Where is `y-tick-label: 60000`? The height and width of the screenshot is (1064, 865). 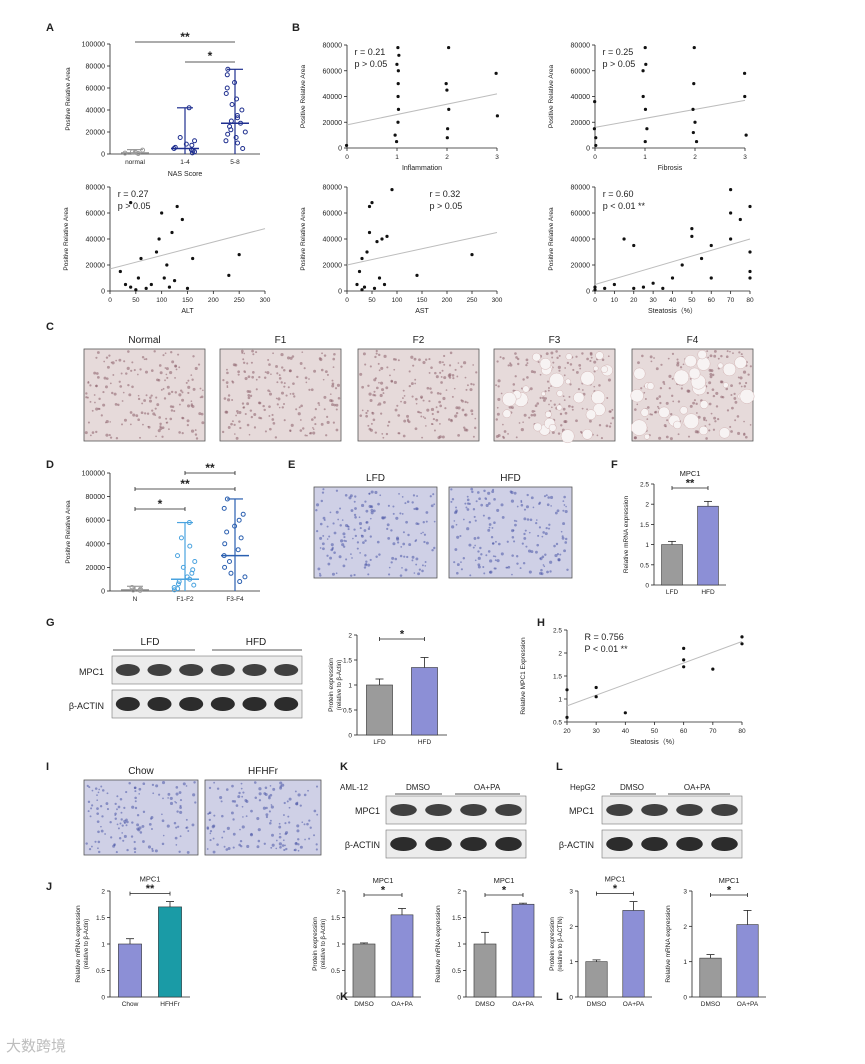
y-tick-label: 60000 is located at coordinates (581, 71).